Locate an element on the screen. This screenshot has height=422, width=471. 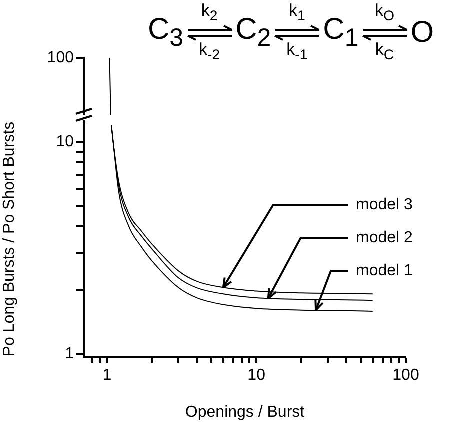
text: C$_{2}$ is located at coordinates (254, 33).